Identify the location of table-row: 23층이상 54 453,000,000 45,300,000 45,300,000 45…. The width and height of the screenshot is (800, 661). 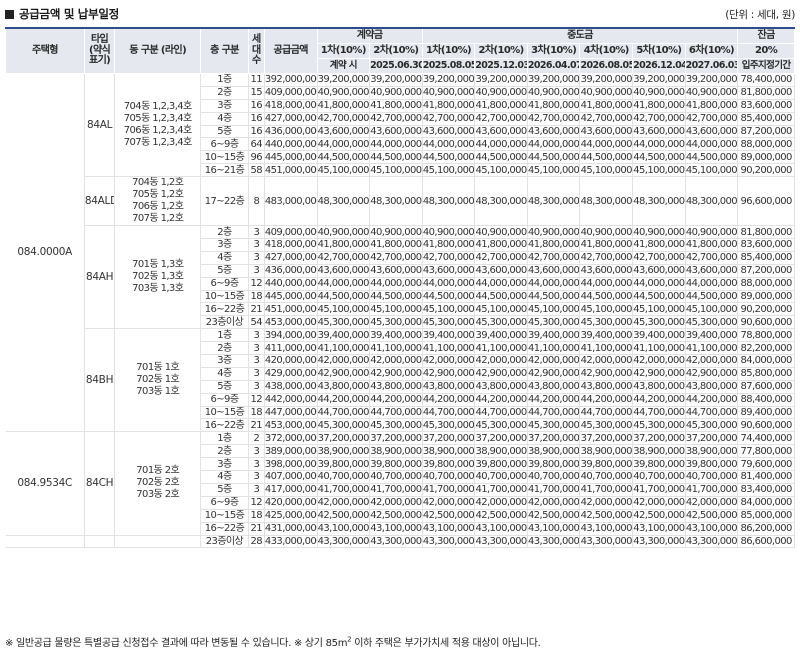
(400, 322).